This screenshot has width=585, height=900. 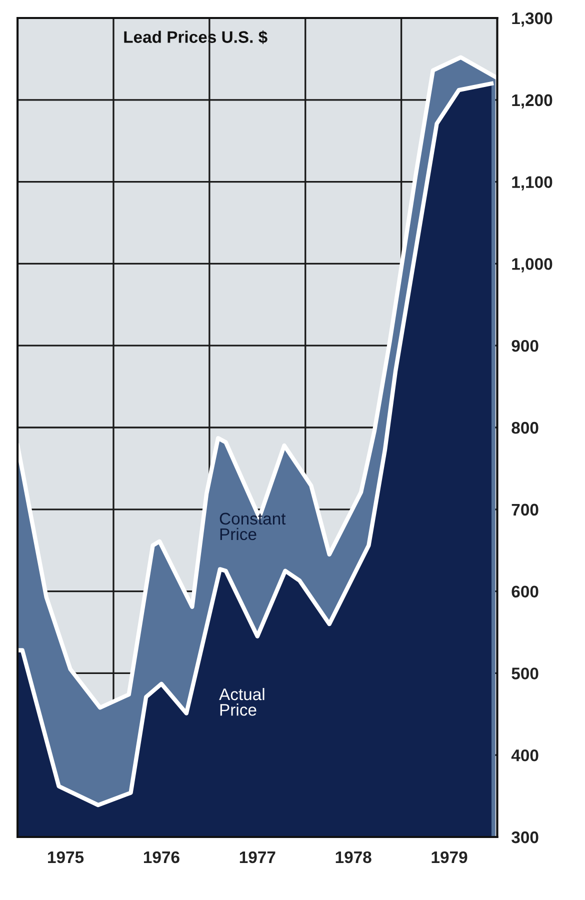 What do you see at coordinates (525, 428) in the screenshot?
I see `y-tick-label: 800` at bounding box center [525, 428].